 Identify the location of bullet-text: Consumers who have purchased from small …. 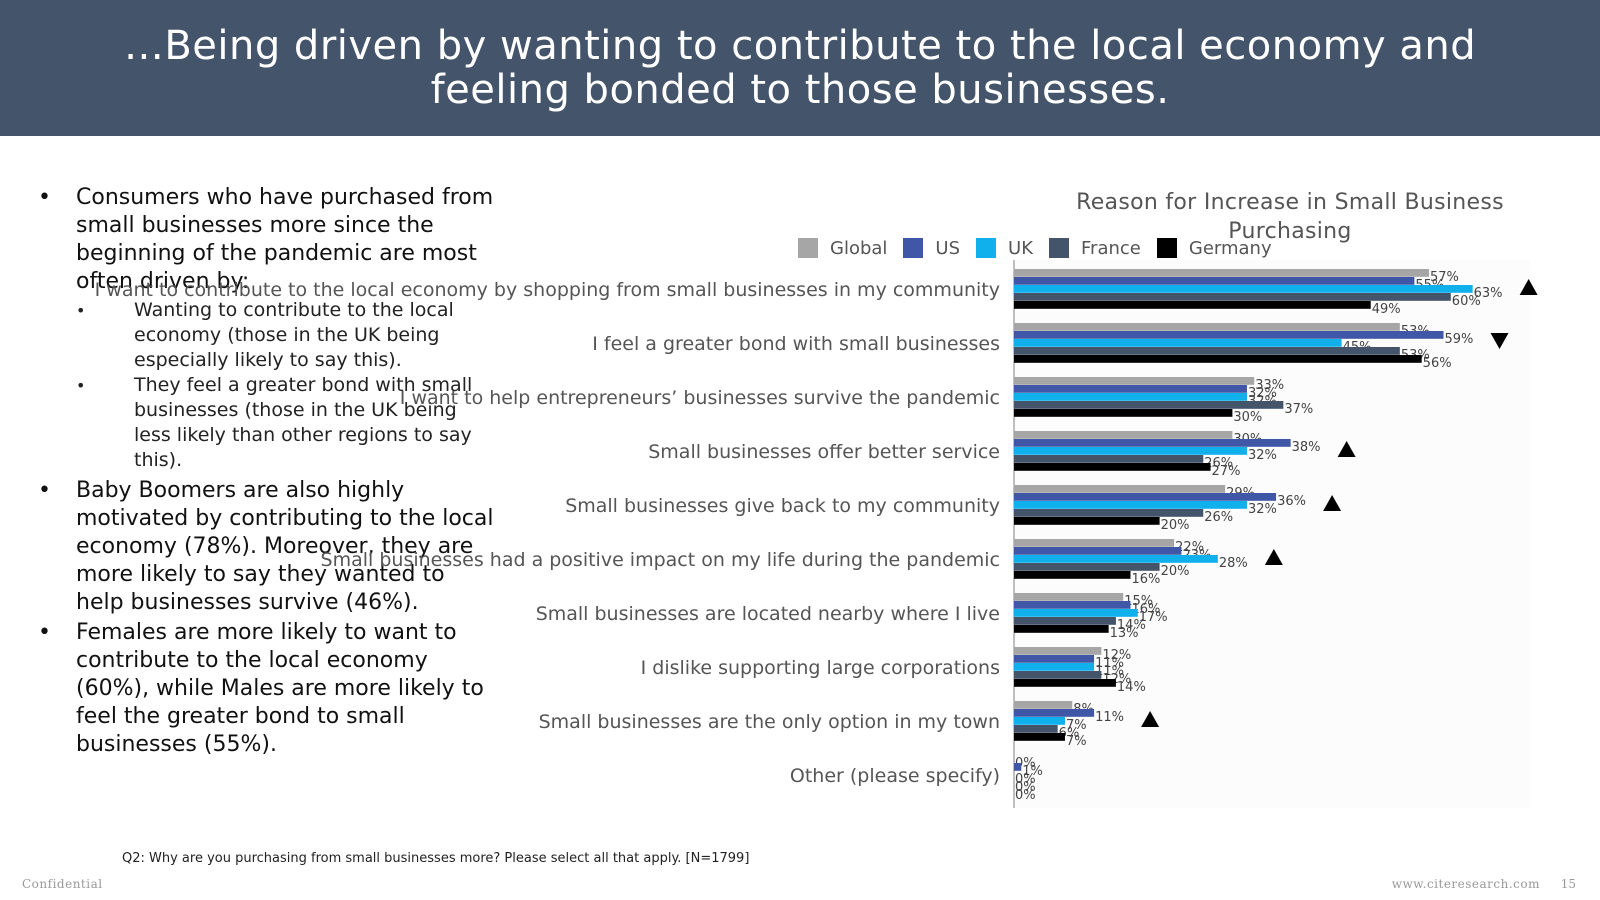
(285, 239).